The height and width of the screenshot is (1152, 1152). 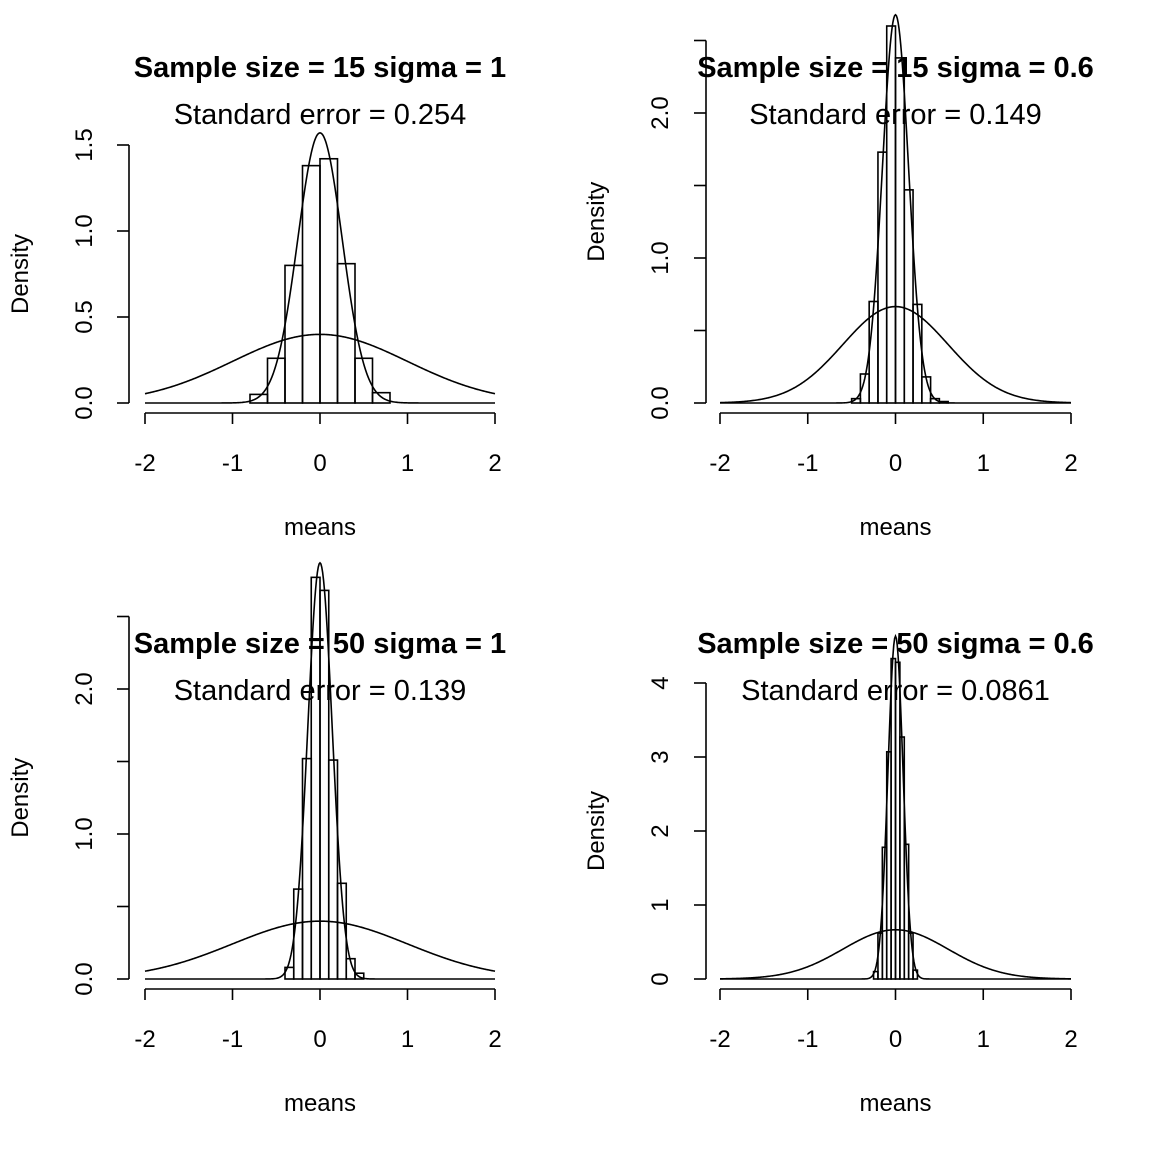 I want to click on chart-subtitle: Standard error = 0.254, so click(x=320, y=115).